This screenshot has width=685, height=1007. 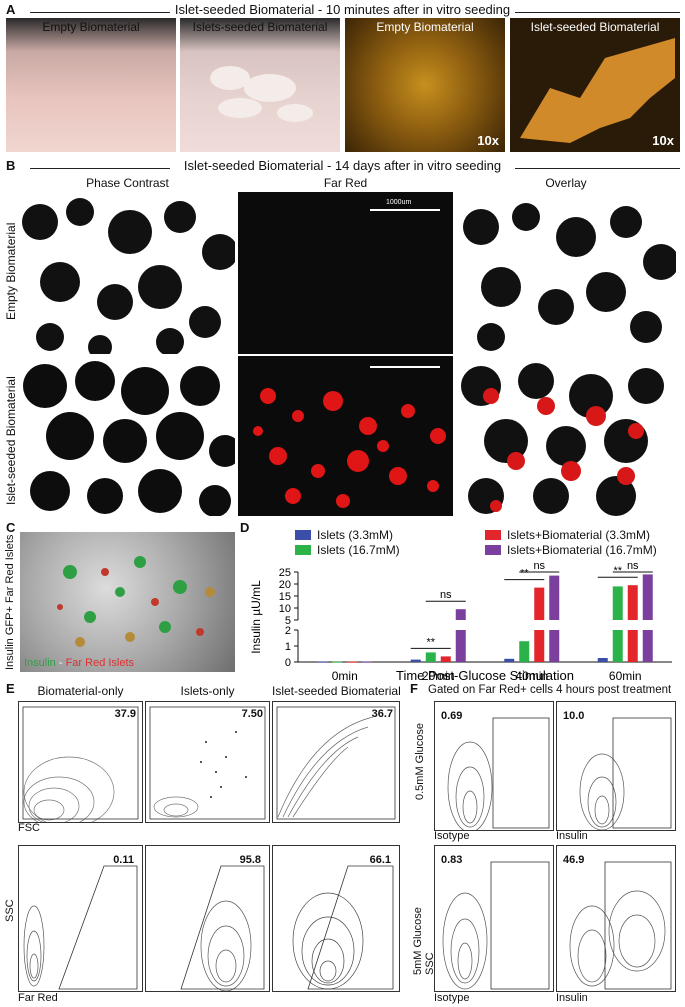 What do you see at coordinates (625, 773) in the screenshot?
I see `contour-f2` at bounding box center [625, 773].